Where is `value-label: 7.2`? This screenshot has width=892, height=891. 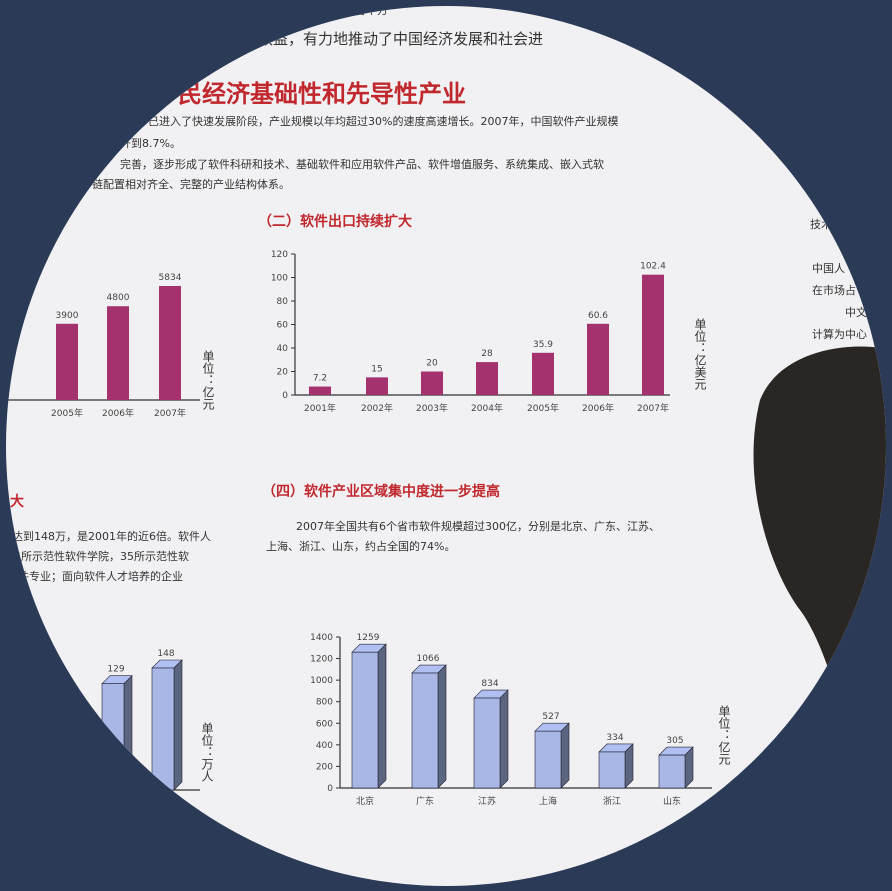 value-label: 7.2 is located at coordinates (320, 379).